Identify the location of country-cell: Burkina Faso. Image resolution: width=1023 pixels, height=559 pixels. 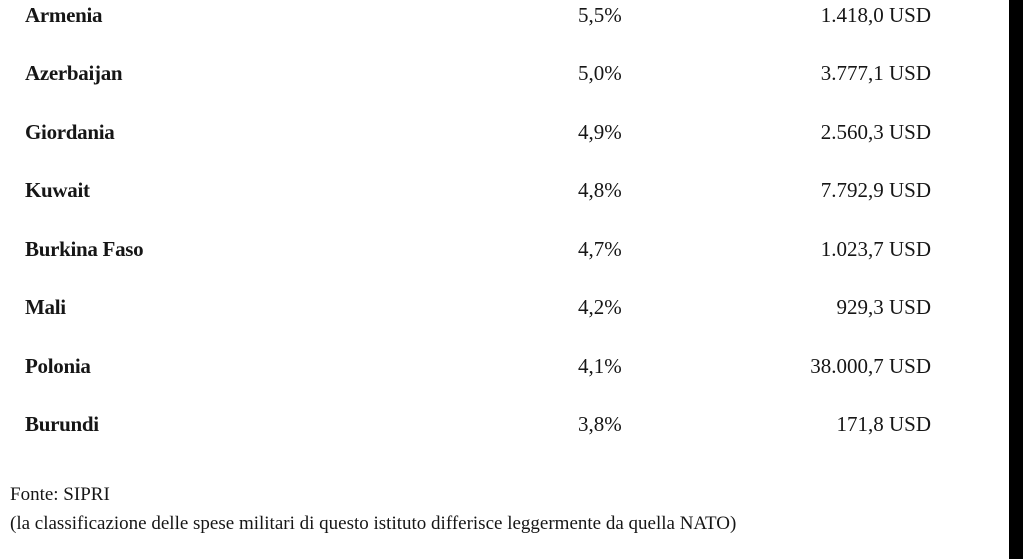
(84, 249).